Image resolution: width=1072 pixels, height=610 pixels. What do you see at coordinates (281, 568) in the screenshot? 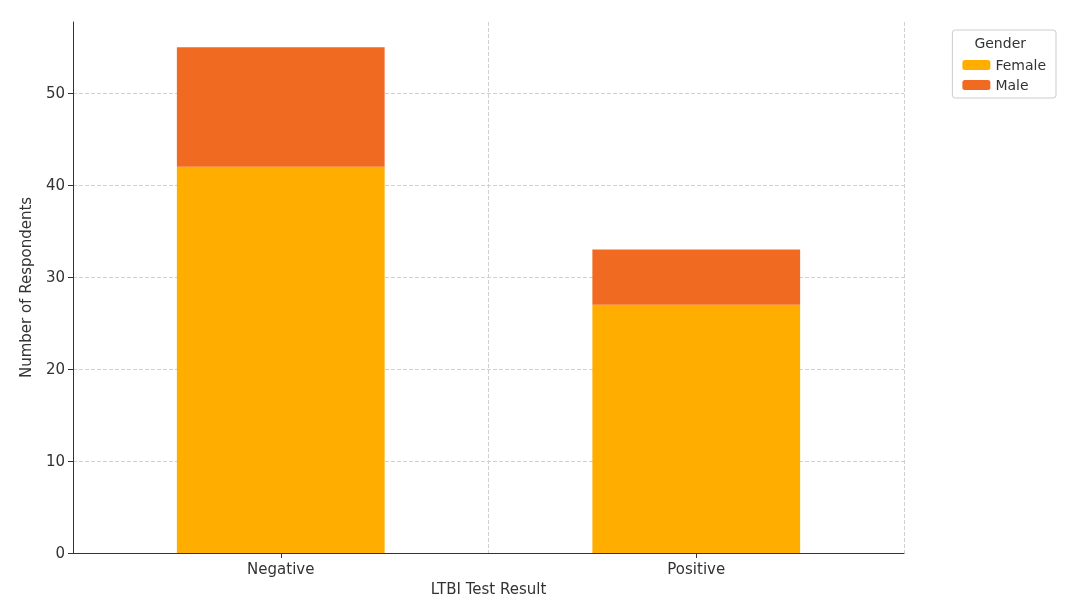
I see `x-tick-label: Negative` at bounding box center [281, 568].